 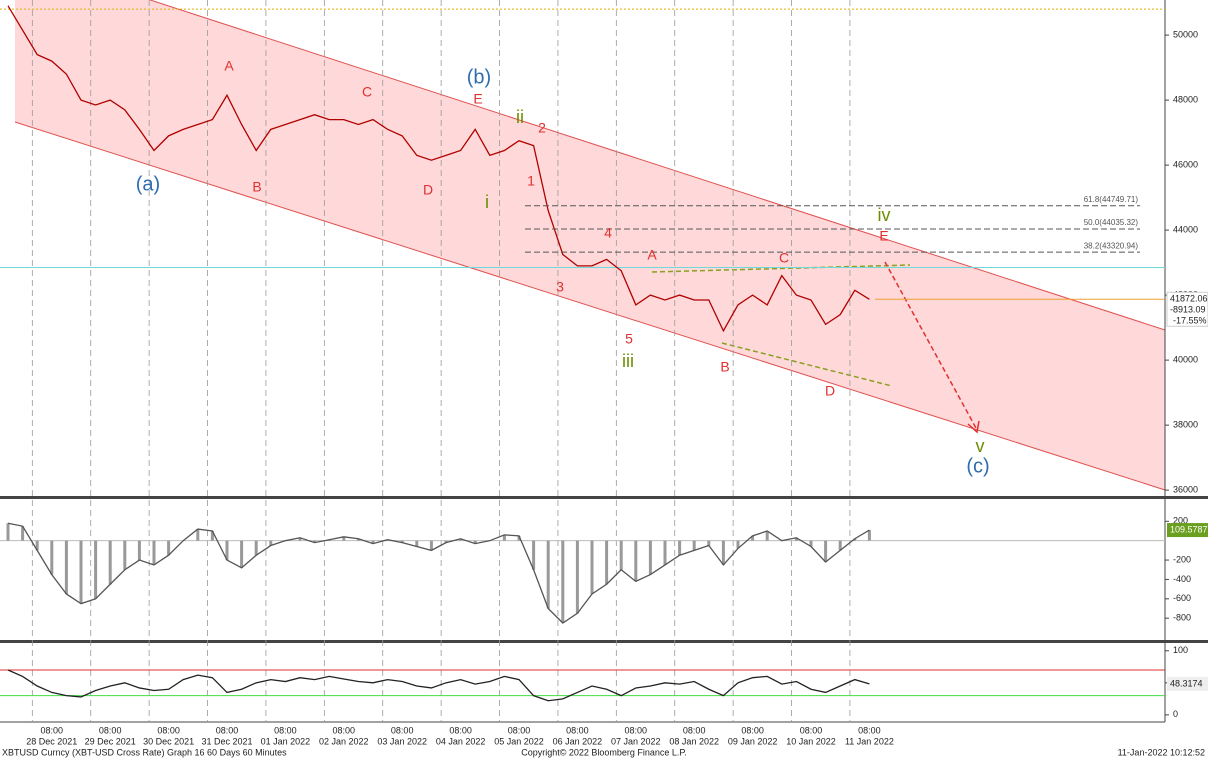 I want to click on pct-change: -17.55%, so click(x=1190, y=321).